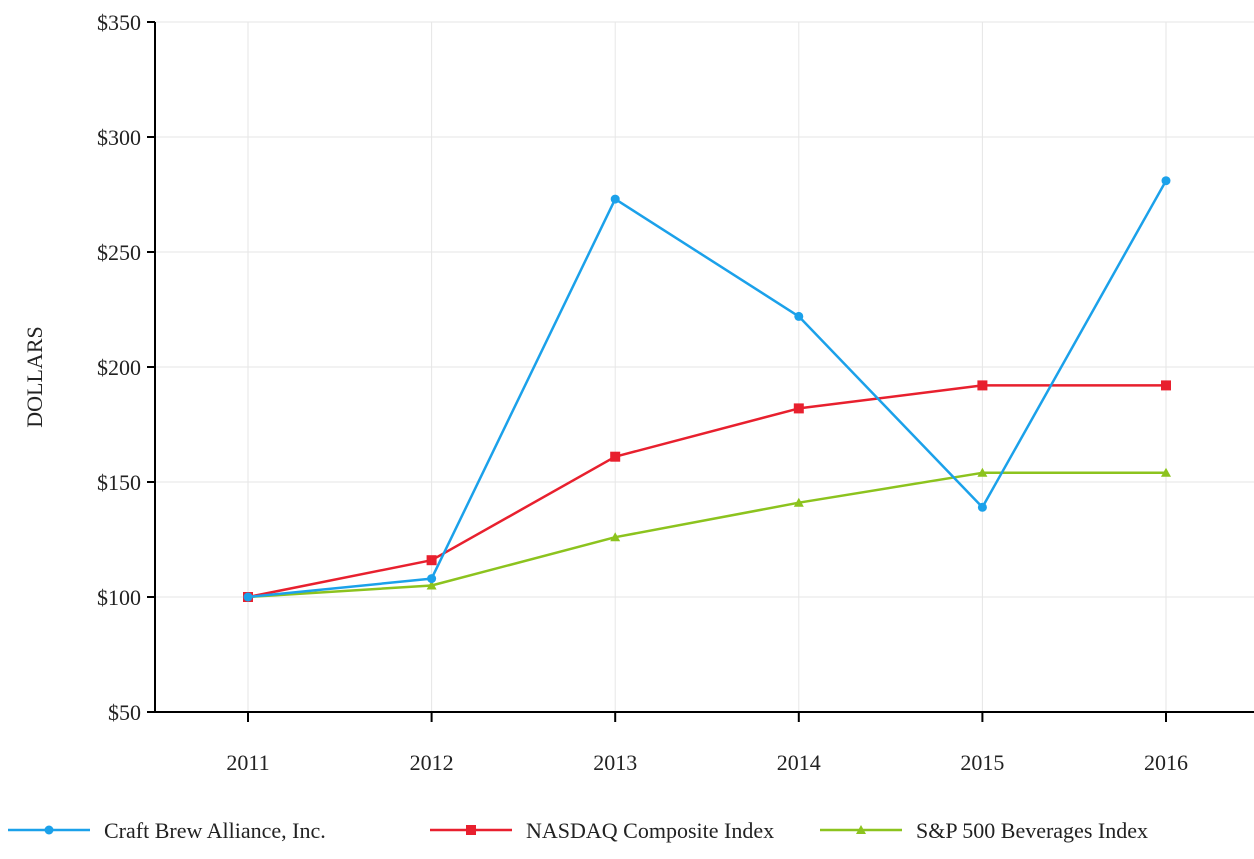  I want to click on x-tick-label: 2013, so click(615, 762).